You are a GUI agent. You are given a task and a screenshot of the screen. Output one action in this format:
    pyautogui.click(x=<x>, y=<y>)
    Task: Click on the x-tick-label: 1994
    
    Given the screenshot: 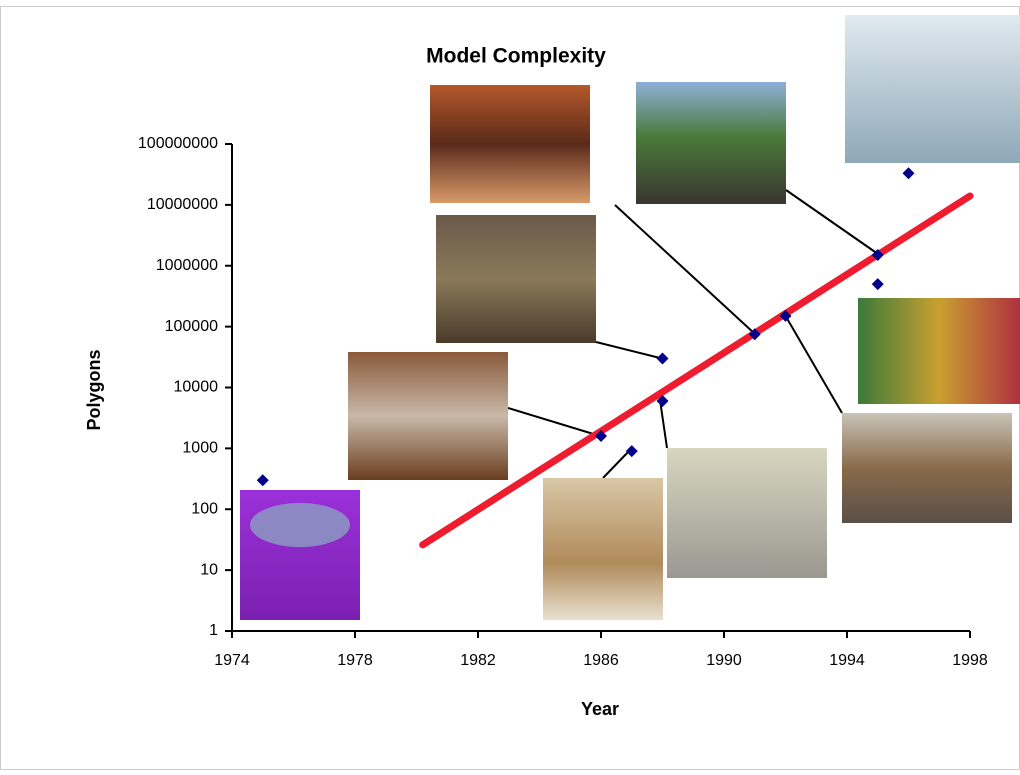 What is the action you would take?
    pyautogui.click(x=847, y=660)
    